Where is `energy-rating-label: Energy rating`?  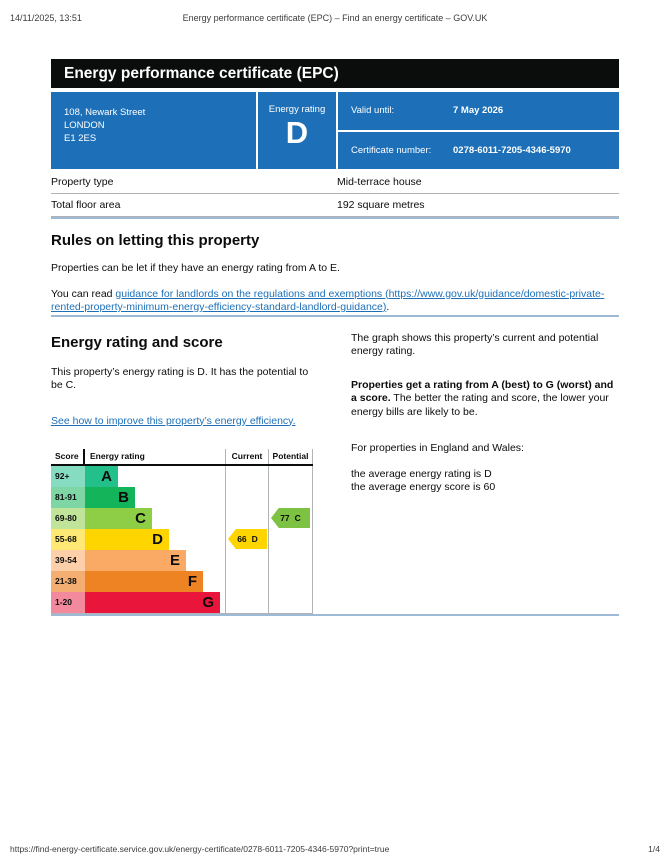
energy-rating-label: Energy rating is located at coordinates (297, 109).